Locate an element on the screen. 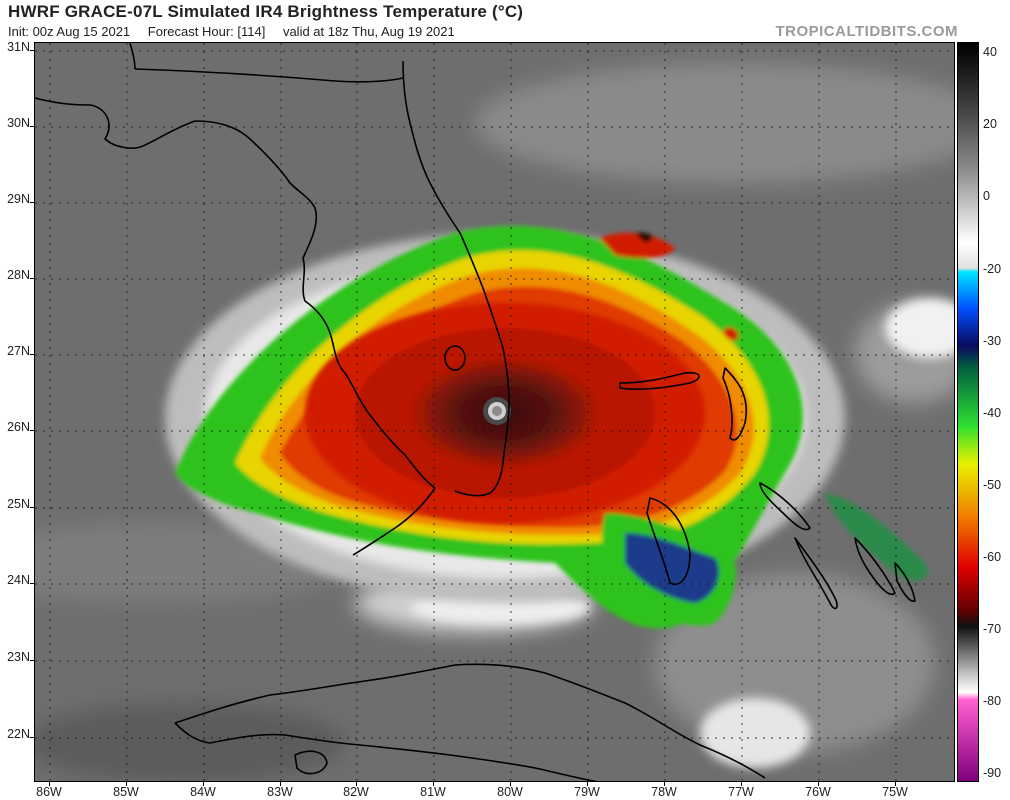  lat-label: 29N is located at coordinates (18, 199).